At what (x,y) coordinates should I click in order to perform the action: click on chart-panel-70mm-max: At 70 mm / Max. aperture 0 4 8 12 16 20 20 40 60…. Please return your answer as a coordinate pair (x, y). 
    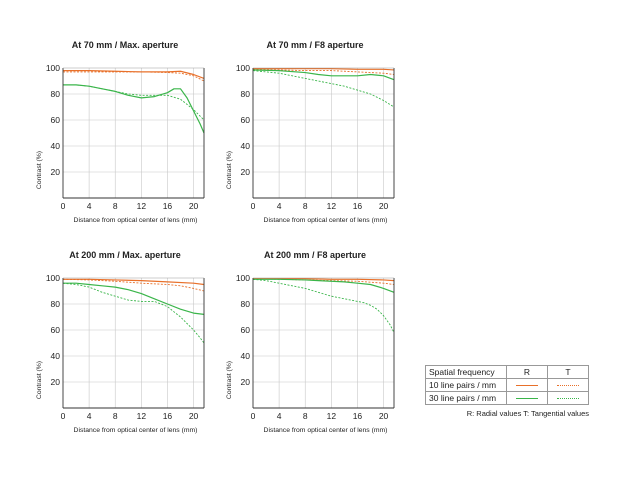
    Looking at the image, I should click on (125, 140).